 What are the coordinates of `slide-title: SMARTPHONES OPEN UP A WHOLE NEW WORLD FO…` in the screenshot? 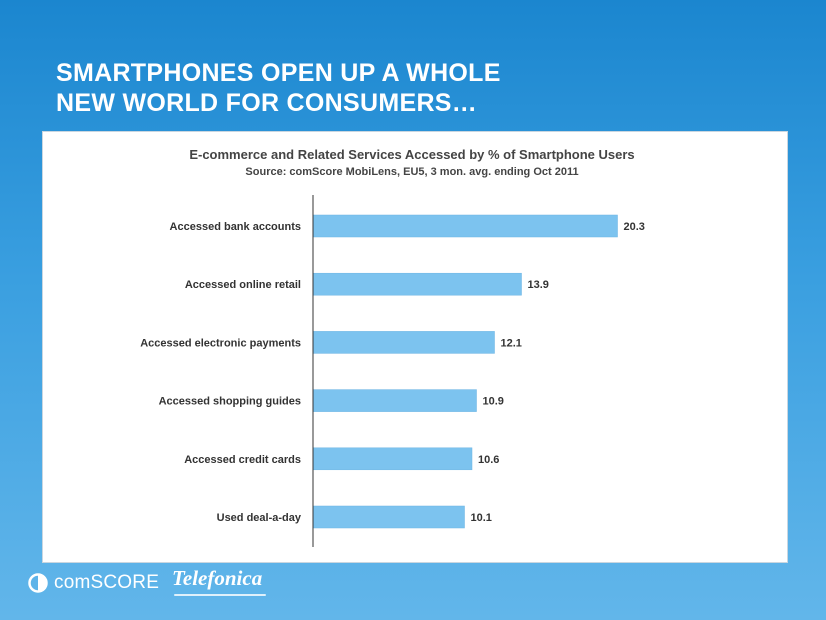 It's located at (278, 88).